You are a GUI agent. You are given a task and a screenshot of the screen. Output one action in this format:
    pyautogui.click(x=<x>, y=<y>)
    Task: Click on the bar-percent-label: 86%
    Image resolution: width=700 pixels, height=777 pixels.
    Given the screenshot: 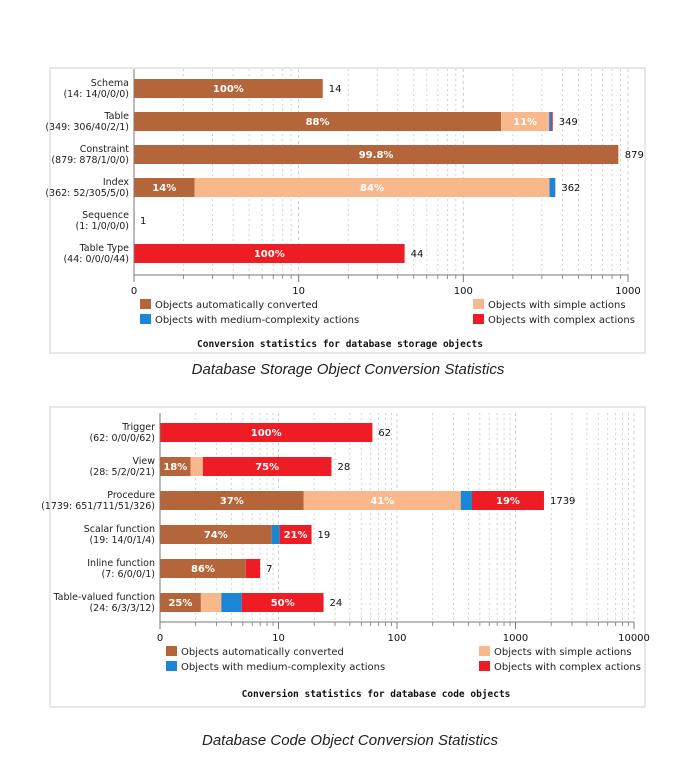 What is the action you would take?
    pyautogui.click(x=203, y=569)
    